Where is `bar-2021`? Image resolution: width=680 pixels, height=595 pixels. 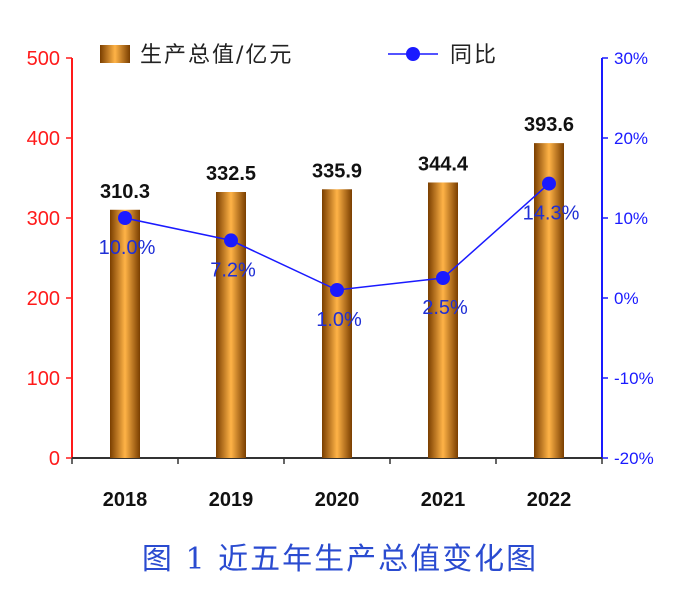 bar-2021 is located at coordinates (443, 320).